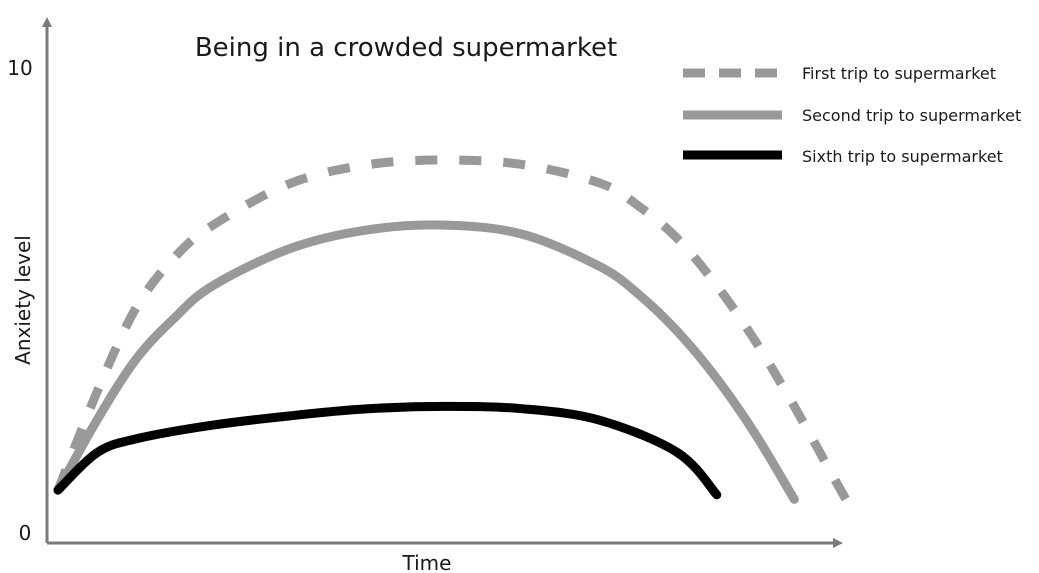 This screenshot has height=573, width=1039. What do you see at coordinates (899, 73) in the screenshot?
I see `legend-label-first-trip: First trip to supermarket` at bounding box center [899, 73].